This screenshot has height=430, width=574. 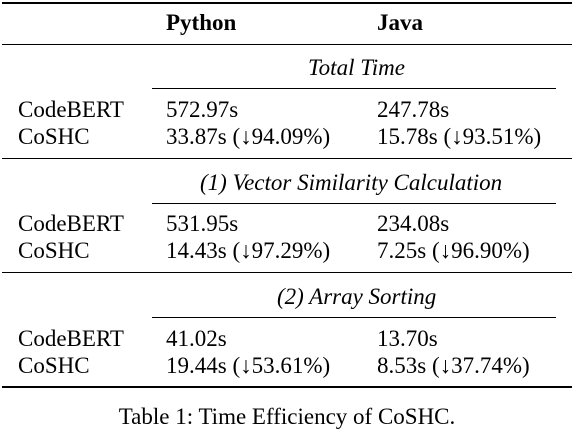 I want to click on header-python: Python, so click(x=201, y=22).